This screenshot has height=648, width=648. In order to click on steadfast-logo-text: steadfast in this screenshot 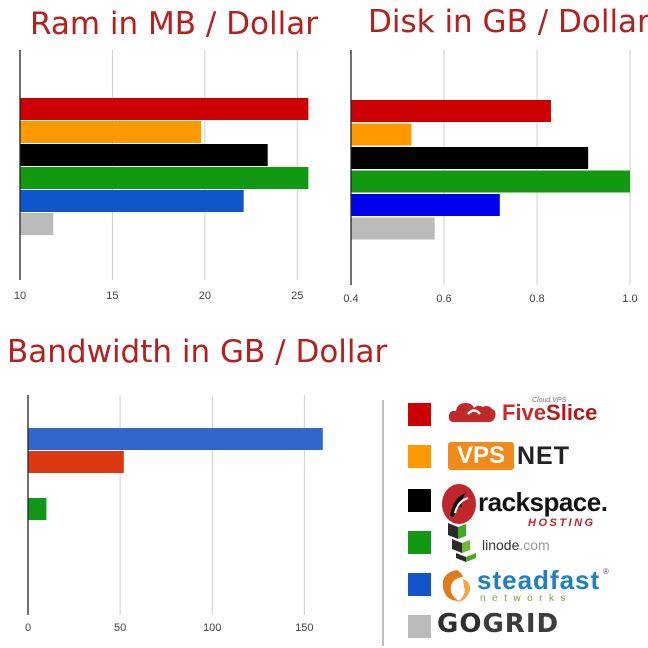, I will do `click(539, 580)`.